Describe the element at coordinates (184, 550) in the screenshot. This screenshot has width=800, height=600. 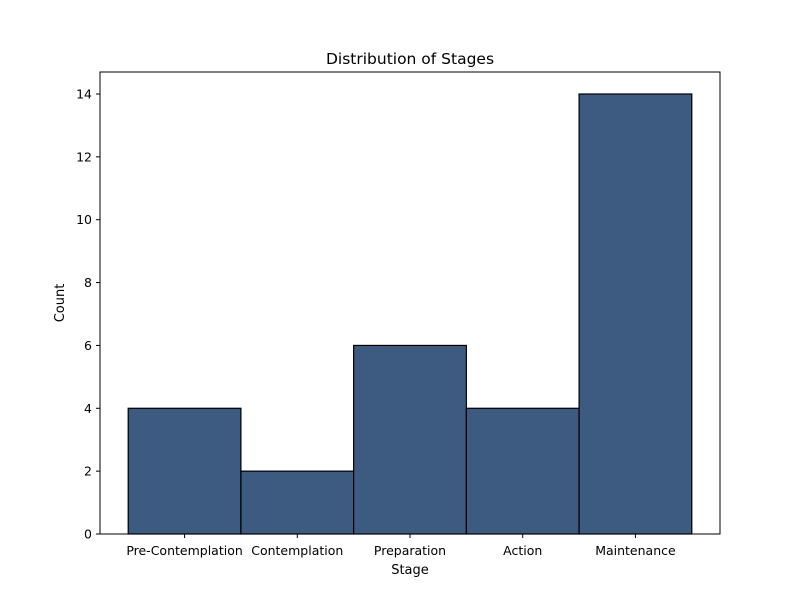
I see `x-tick-label: Pre-Contemplation` at that location.